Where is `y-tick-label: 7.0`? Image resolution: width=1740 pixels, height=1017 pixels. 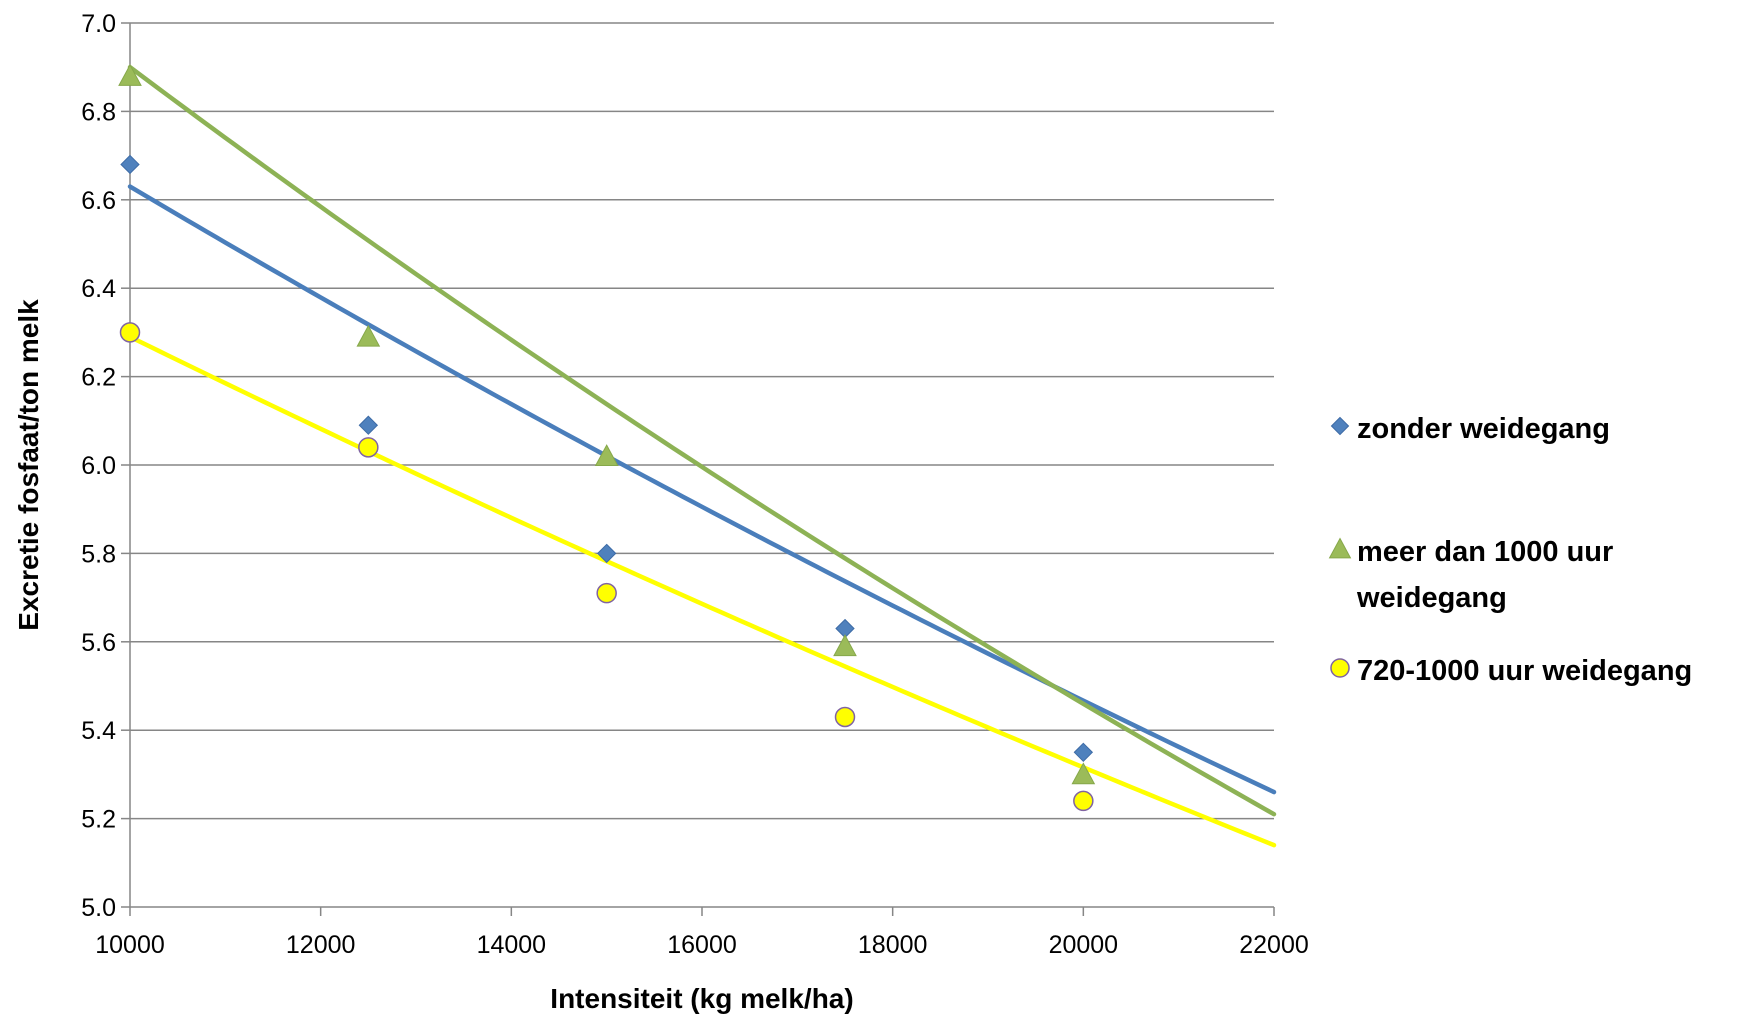
y-tick-label: 7.0 is located at coordinates (98, 24).